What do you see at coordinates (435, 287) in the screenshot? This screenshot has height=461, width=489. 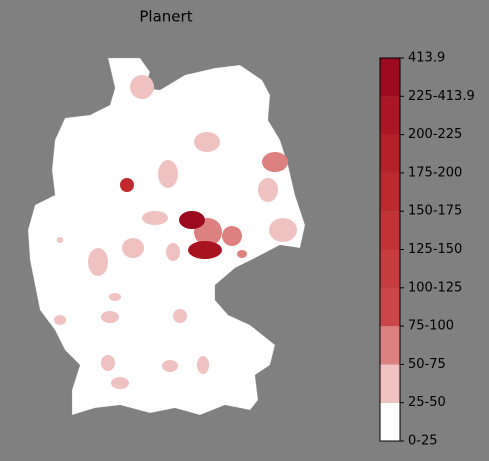 I see `colorbar-label: 100-125` at bounding box center [435, 287].